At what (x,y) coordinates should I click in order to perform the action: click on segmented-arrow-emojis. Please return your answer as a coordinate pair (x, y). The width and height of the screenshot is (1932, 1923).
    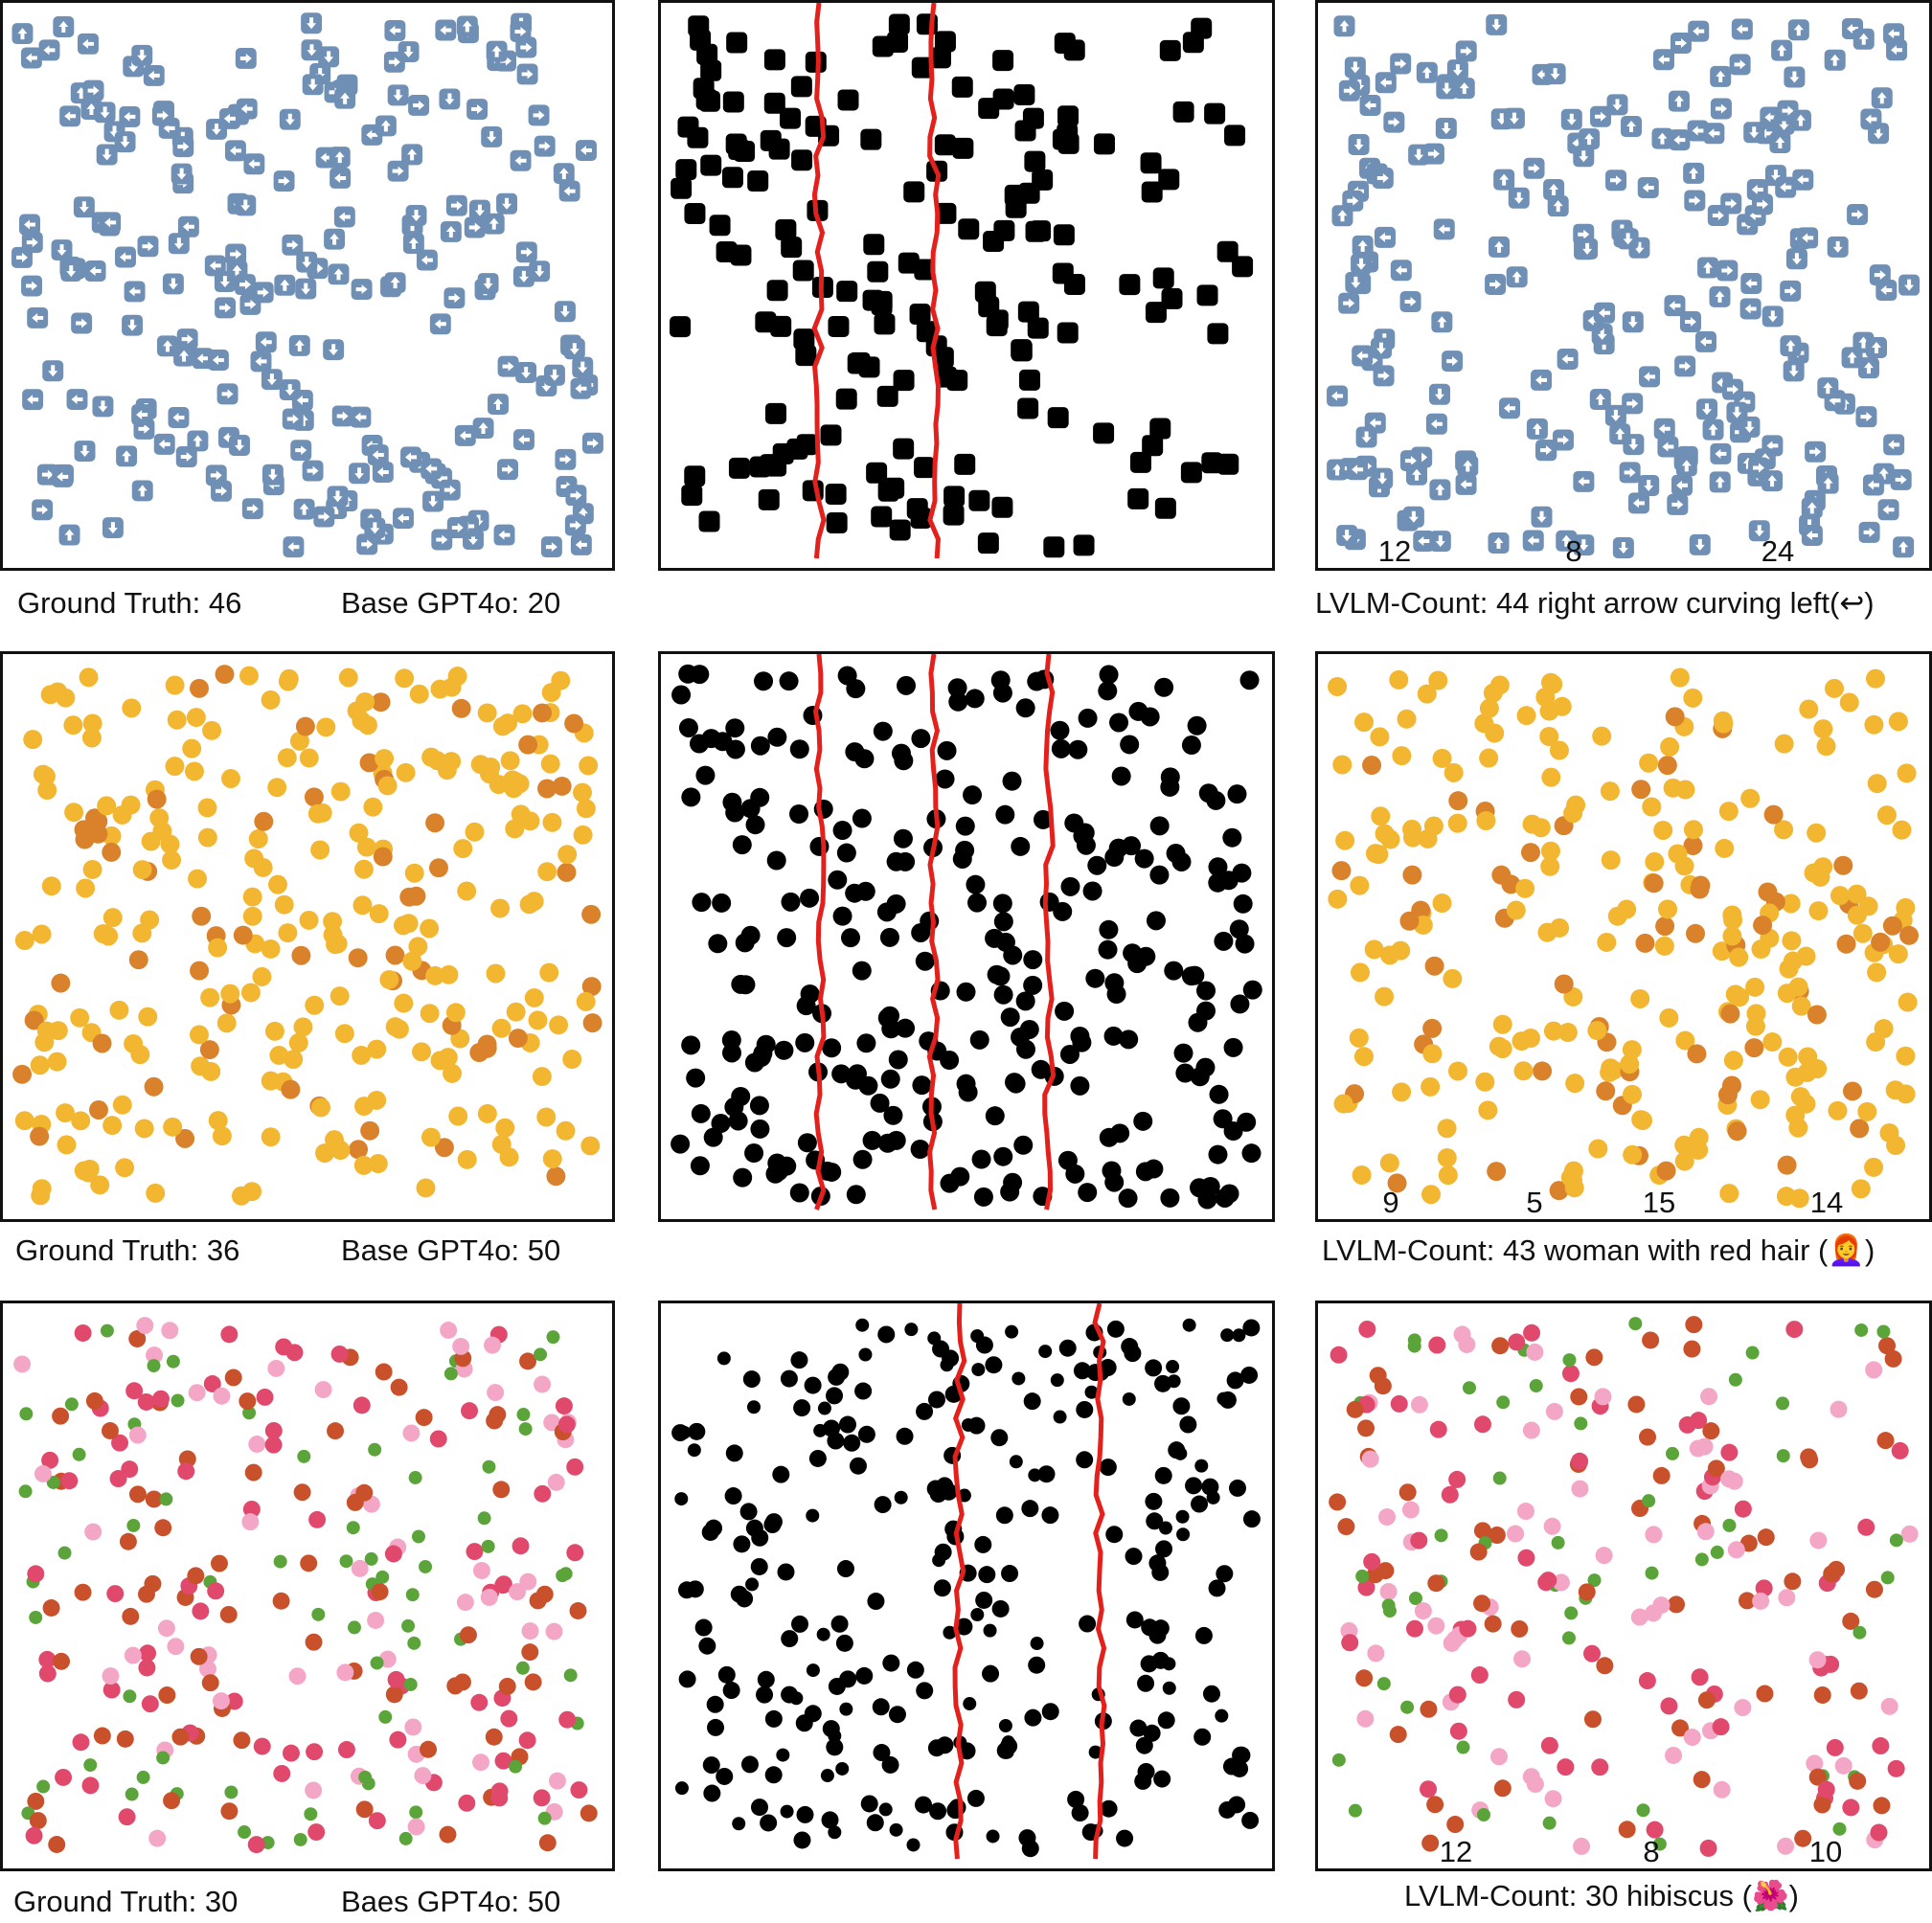
    Looking at the image, I should click on (1624, 286).